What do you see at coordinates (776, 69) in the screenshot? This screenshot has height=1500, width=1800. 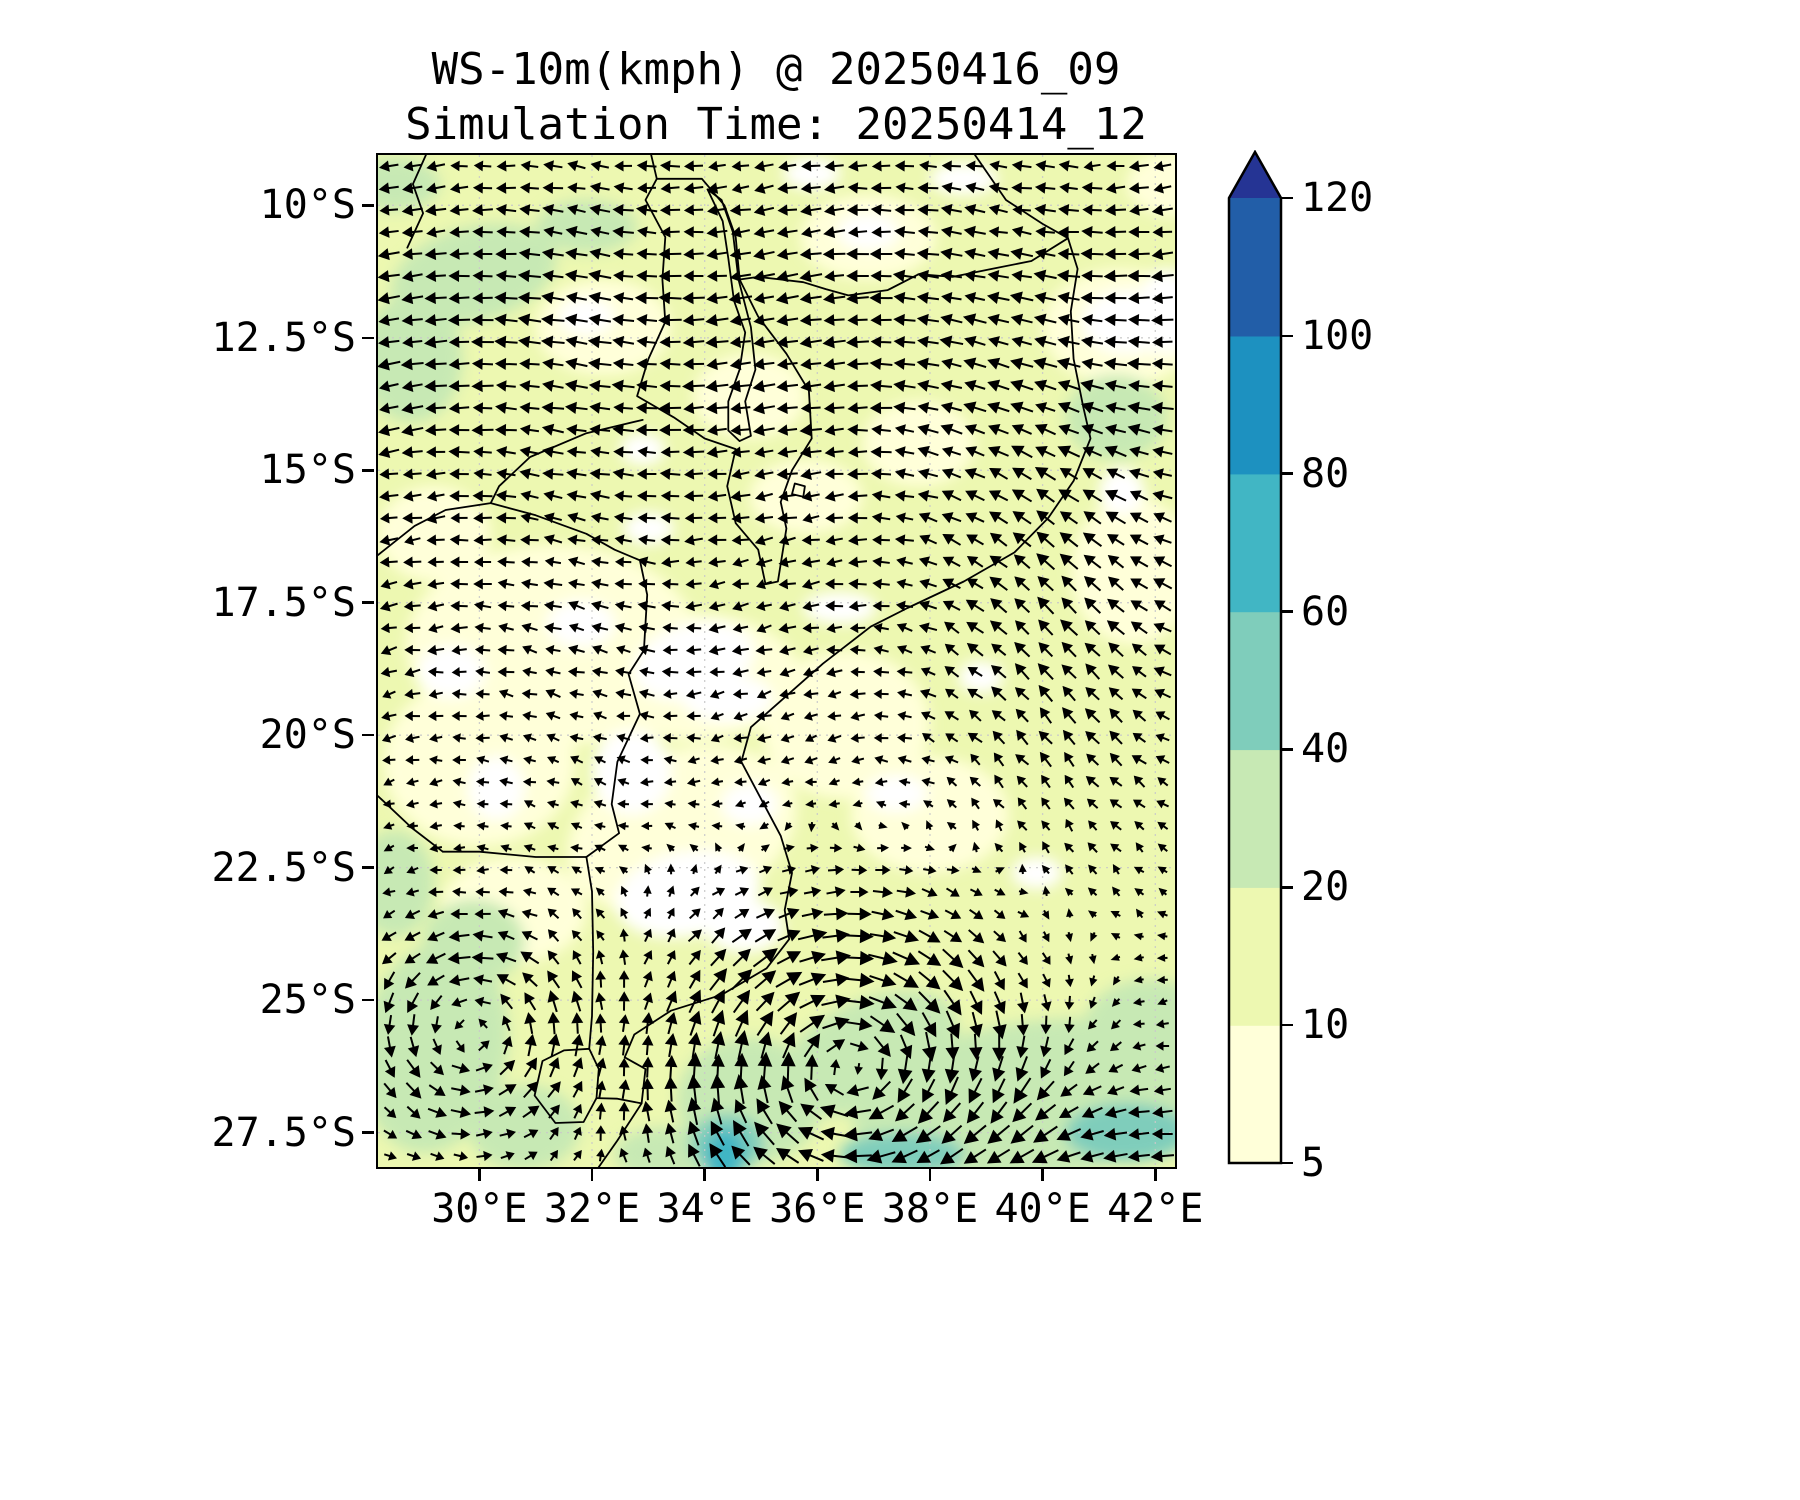 I see `chart-title: WS-10m(kmph) @ 20250416_09` at bounding box center [776, 69].